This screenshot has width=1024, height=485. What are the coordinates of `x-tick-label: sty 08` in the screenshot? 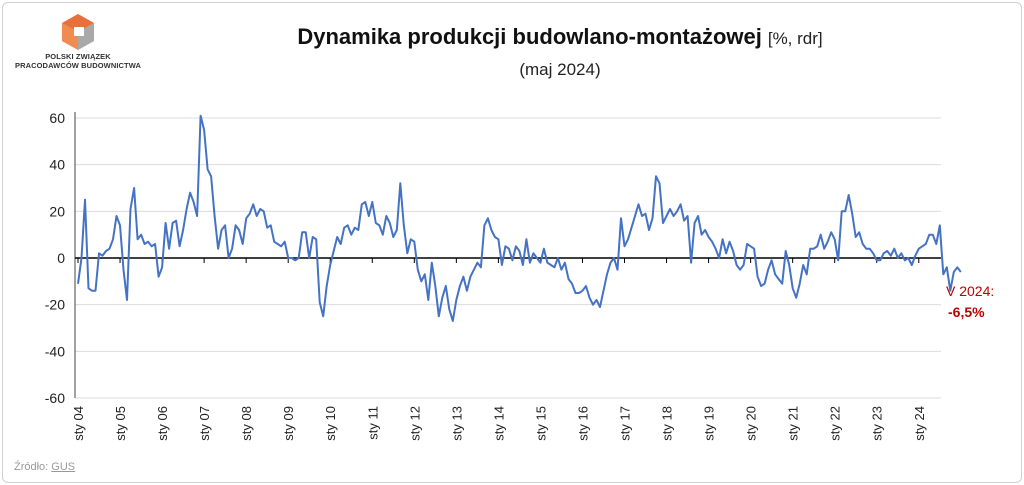 It's located at (246, 423).